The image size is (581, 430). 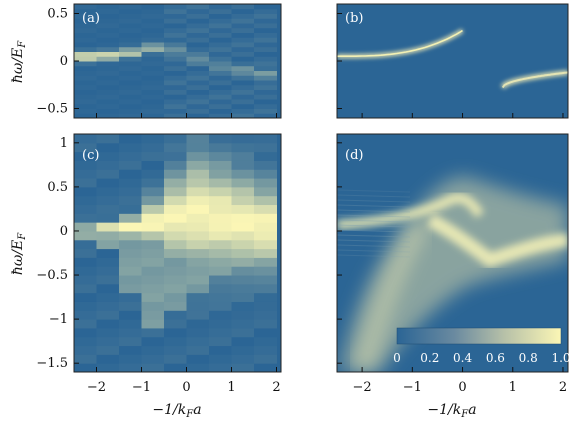 What do you see at coordinates (411, 211) in the screenshot?
I see `panel-d-upper-ridge` at bounding box center [411, 211].